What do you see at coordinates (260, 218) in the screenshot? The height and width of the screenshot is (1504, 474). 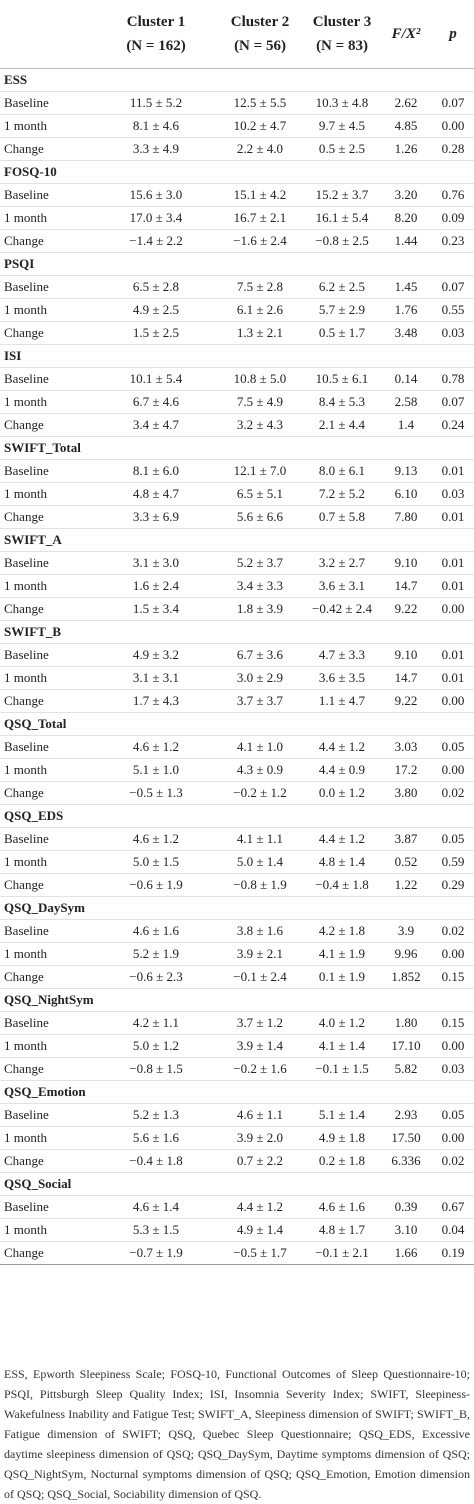 I see `cell: 16.7 ± 2.1` at bounding box center [260, 218].